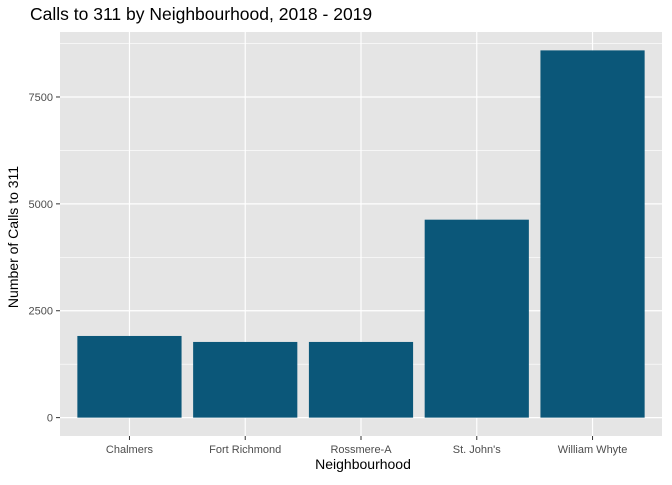 The height and width of the screenshot is (485, 672). I want to click on y-tick-label: 2500, so click(41, 312).